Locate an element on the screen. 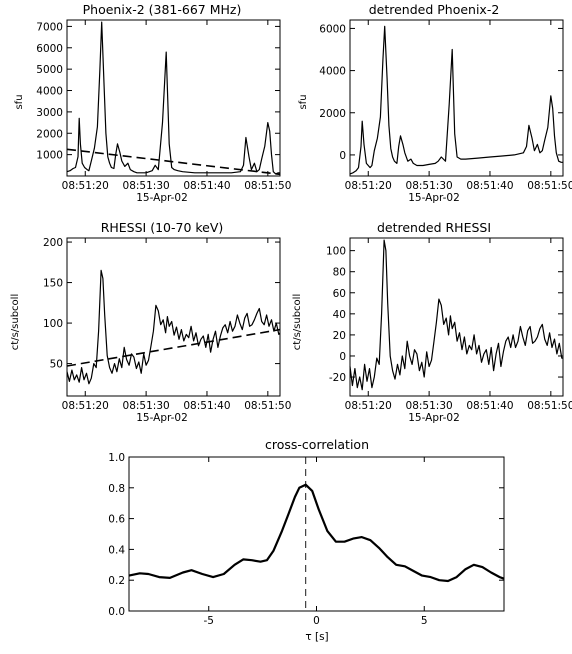  x-axis-label: τ [s] is located at coordinates (316, 637).